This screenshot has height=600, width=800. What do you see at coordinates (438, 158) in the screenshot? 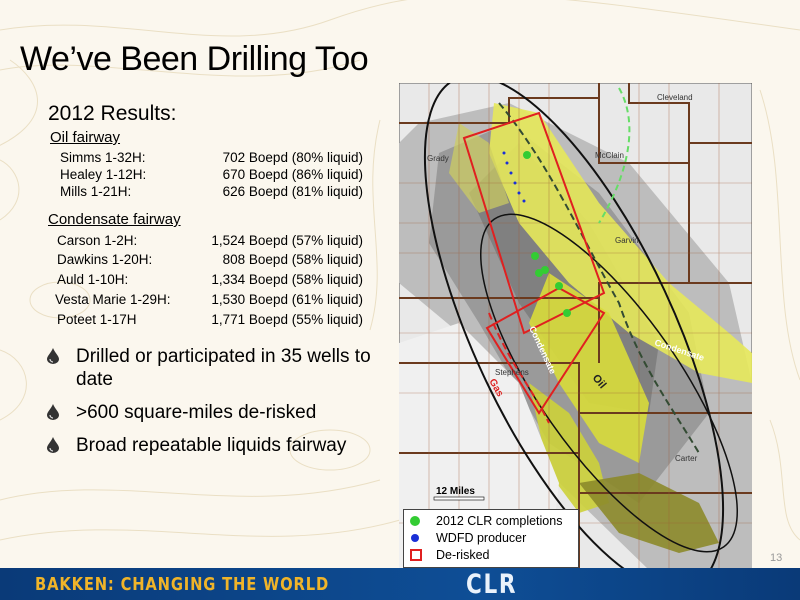
I see `county-label: Grady` at bounding box center [438, 158].